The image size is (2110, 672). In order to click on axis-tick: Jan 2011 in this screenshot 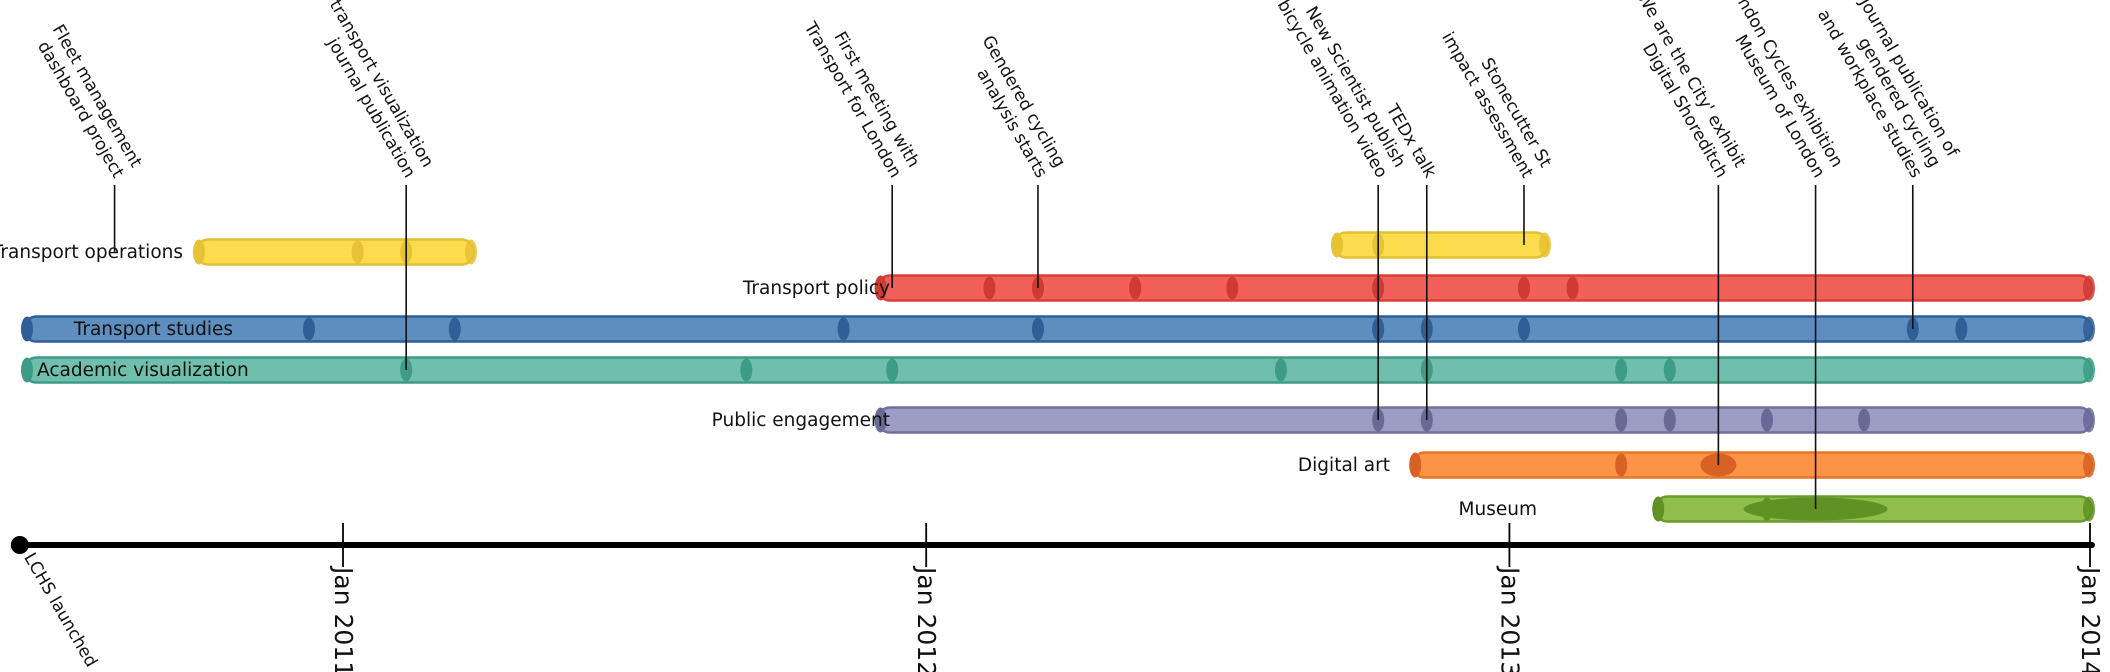, I will do `click(343, 597)`.